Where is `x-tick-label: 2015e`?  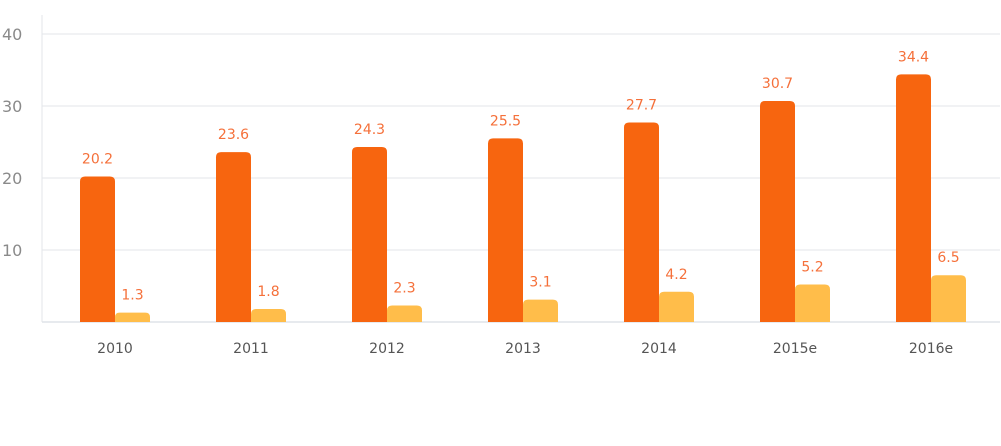
x-tick-label: 2015e is located at coordinates (795, 349).